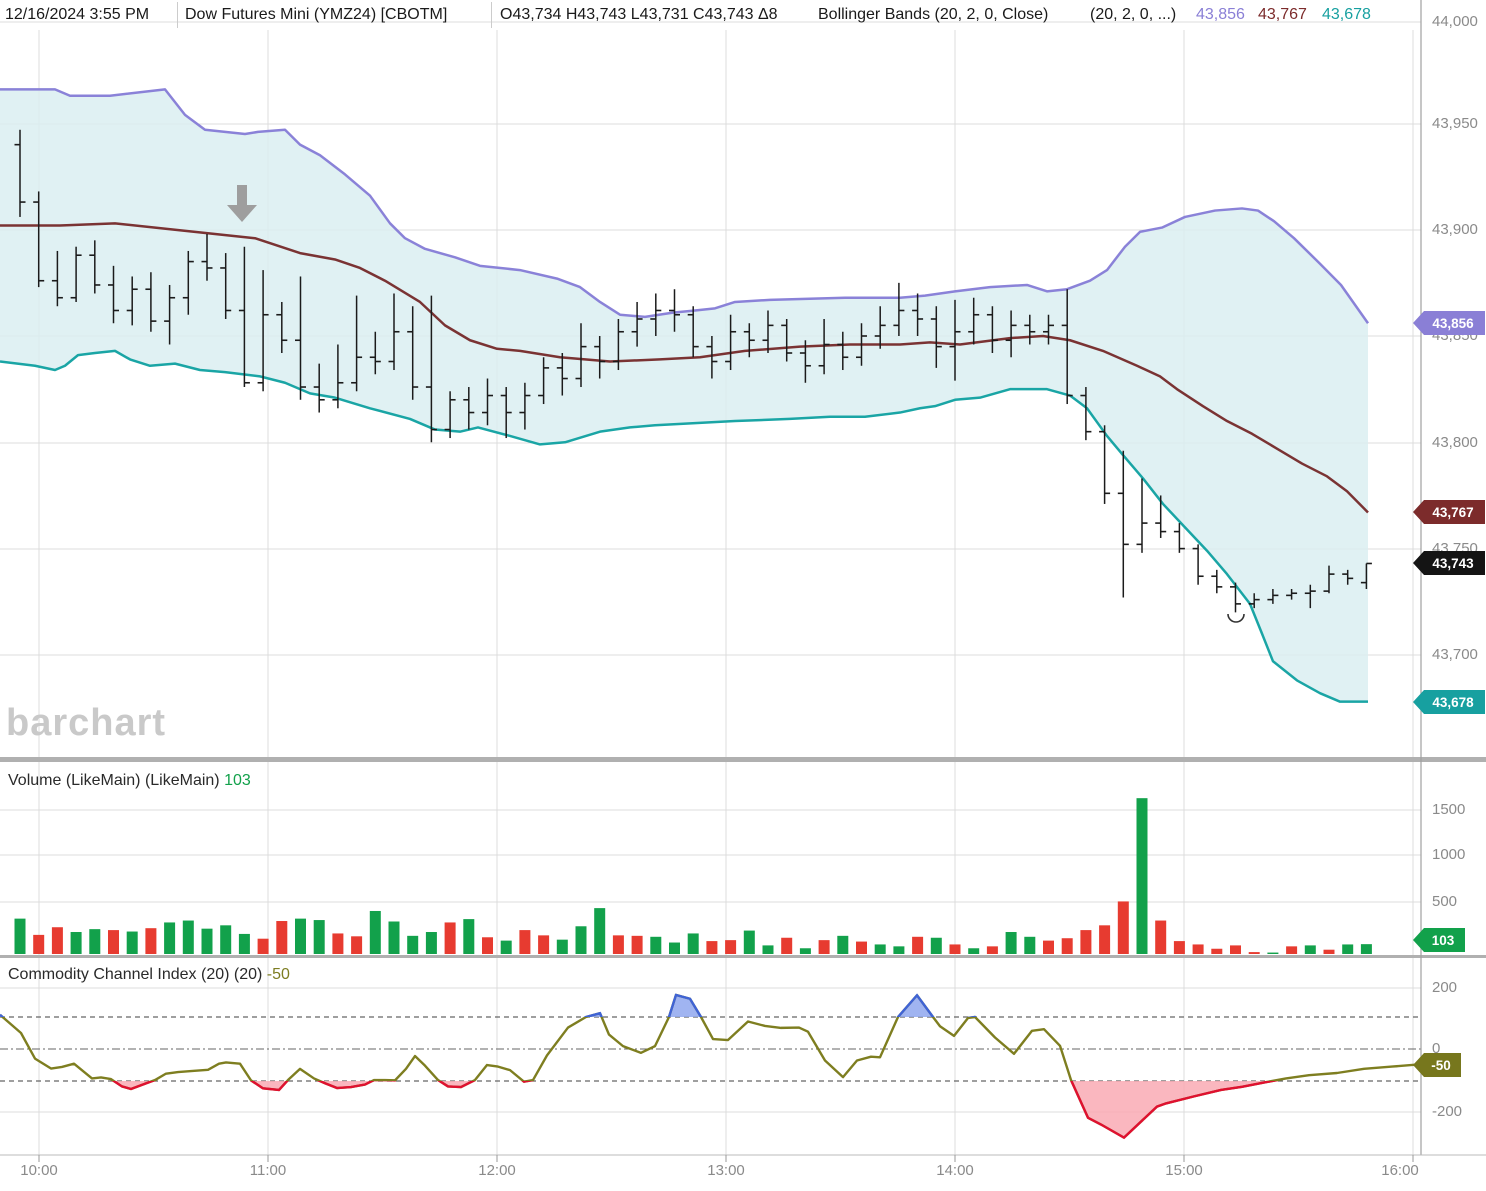 Image resolution: width=1486 pixels, height=1191 pixels. What do you see at coordinates (726, 1170) in the screenshot?
I see `time-axis-label: 13:00` at bounding box center [726, 1170].